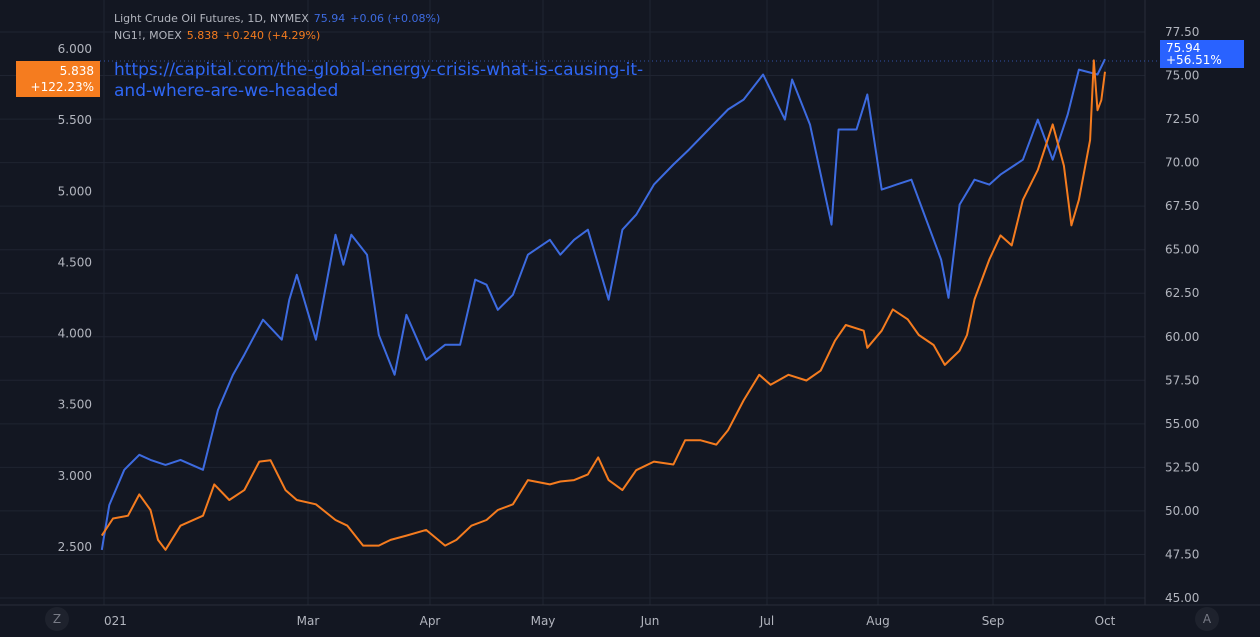  Describe the element at coordinates (115, 621) in the screenshot. I see `x-axis-tick: 021` at that location.